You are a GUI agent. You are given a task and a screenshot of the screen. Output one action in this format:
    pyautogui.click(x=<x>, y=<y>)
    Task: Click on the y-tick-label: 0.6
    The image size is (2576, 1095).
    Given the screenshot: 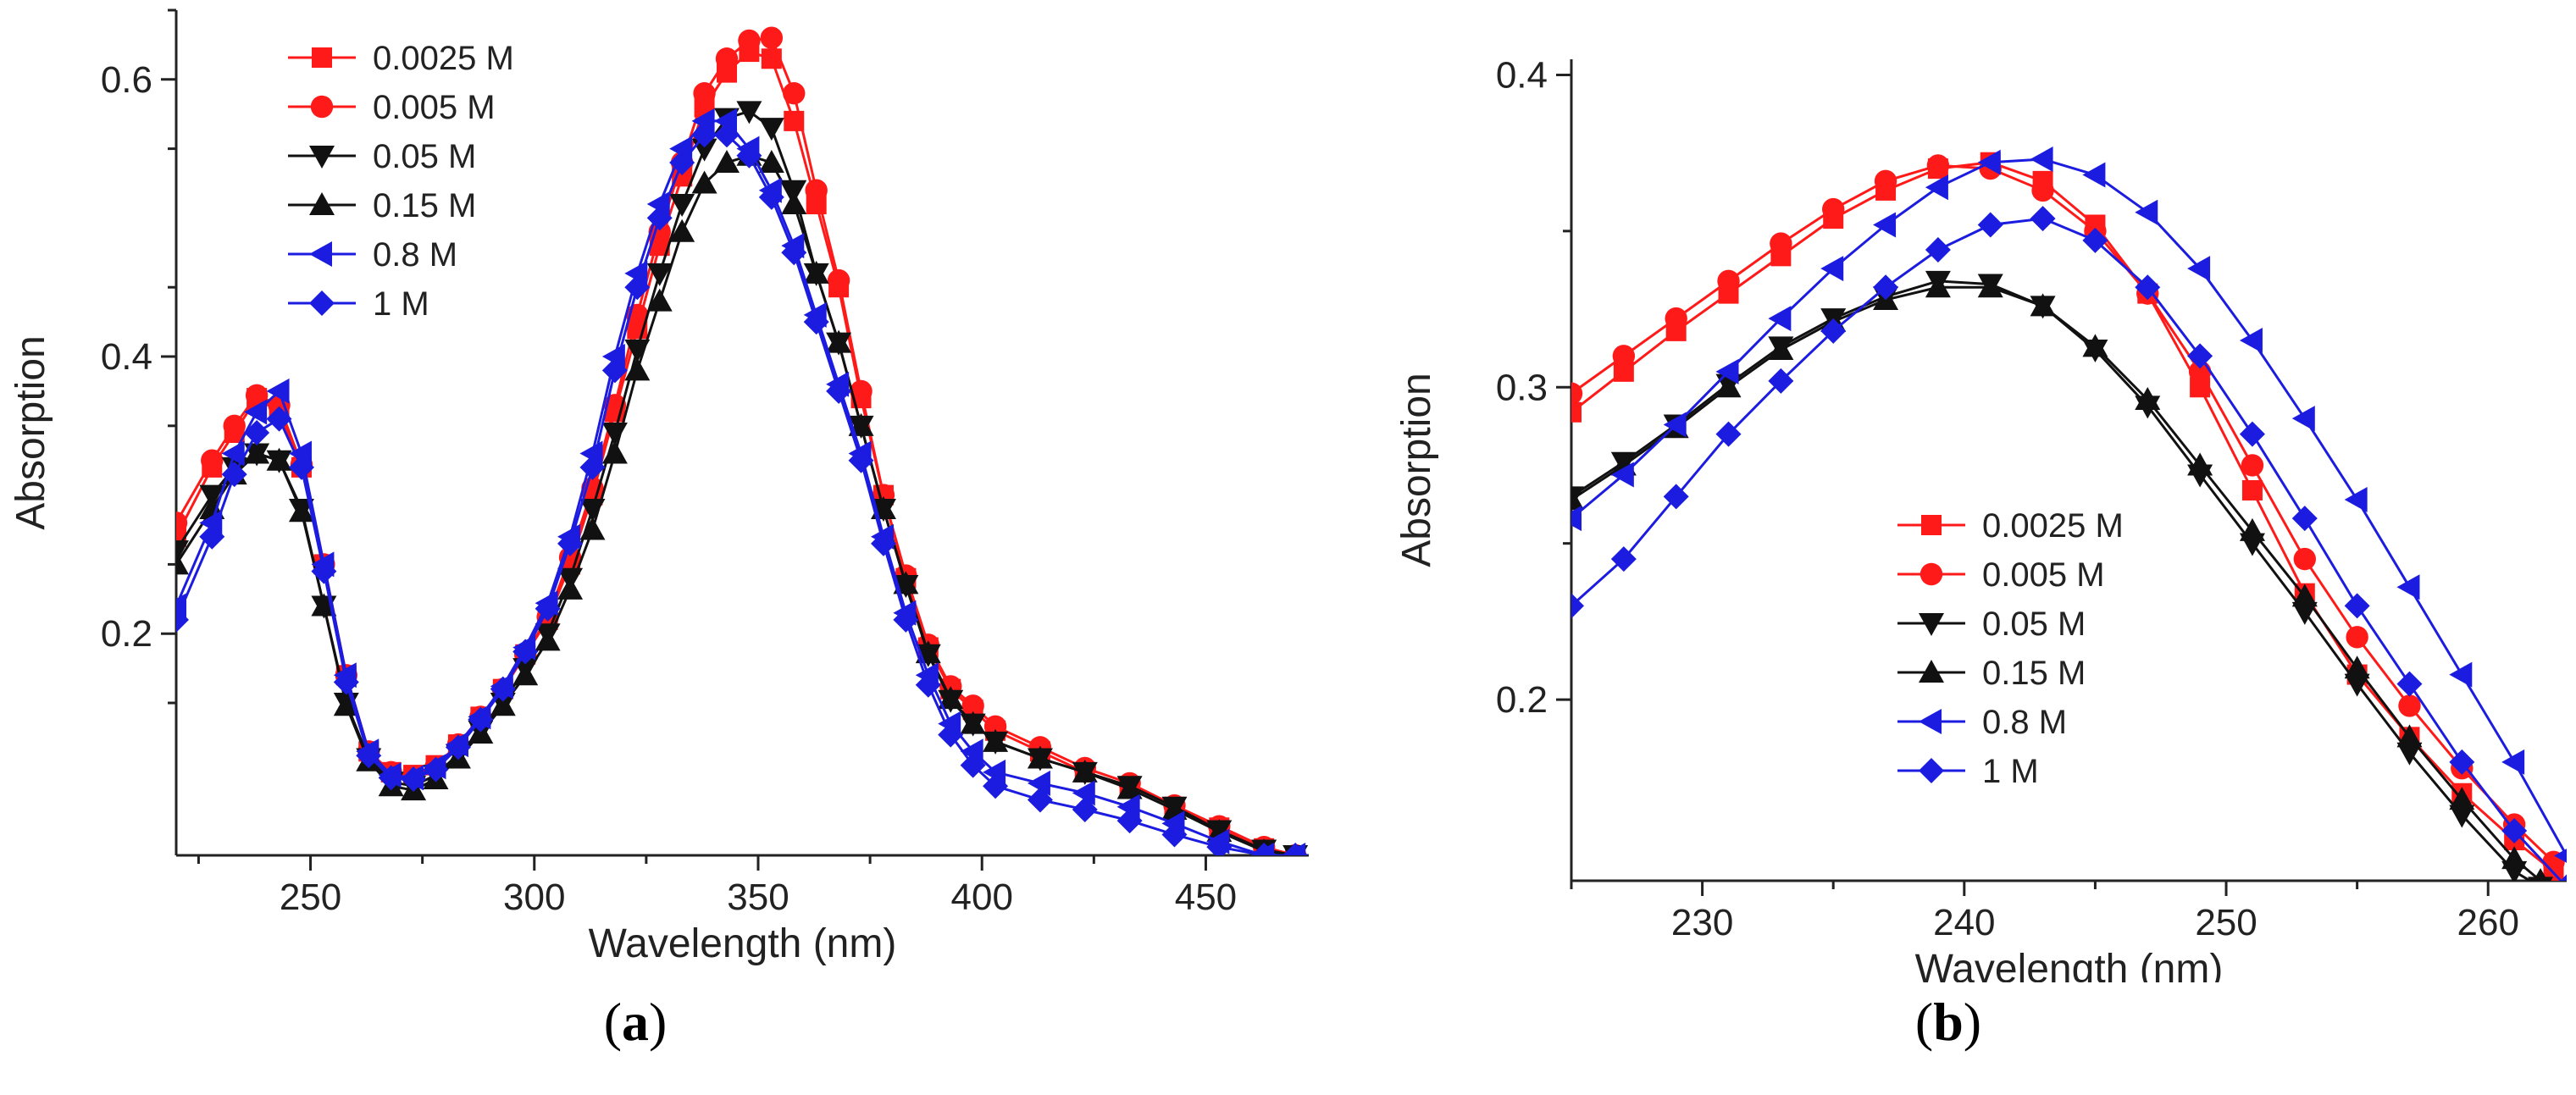 What is the action you would take?
    pyautogui.click(x=126, y=80)
    